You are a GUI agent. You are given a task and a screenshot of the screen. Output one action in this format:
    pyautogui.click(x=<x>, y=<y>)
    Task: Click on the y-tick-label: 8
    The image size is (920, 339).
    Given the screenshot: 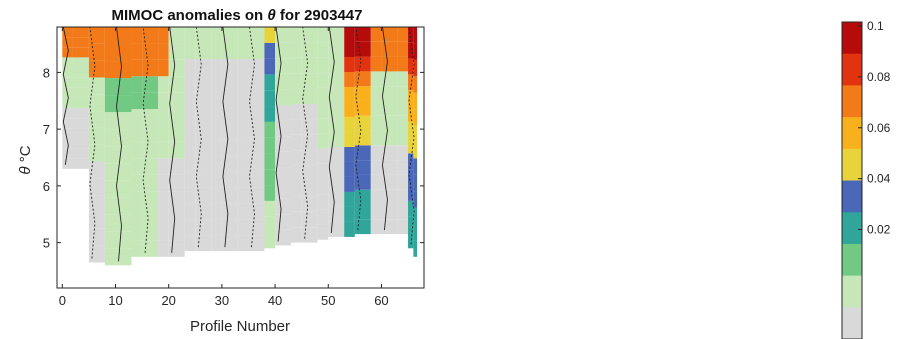 What is the action you would take?
    pyautogui.click(x=46, y=72)
    